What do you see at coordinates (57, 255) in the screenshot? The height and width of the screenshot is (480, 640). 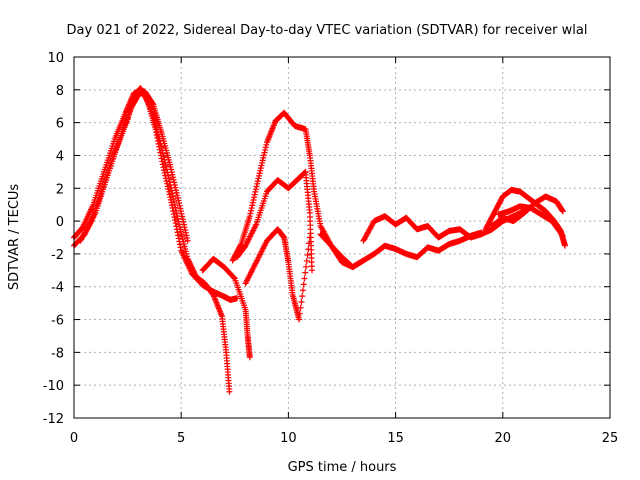 I see `y-tick-label: -2` at bounding box center [57, 255].